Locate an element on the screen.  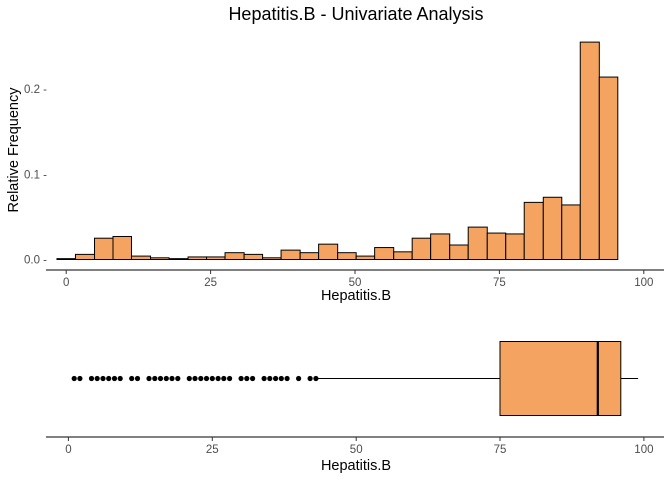
histogram-y-tick-label: 0.2 - is located at coordinates (35, 90).